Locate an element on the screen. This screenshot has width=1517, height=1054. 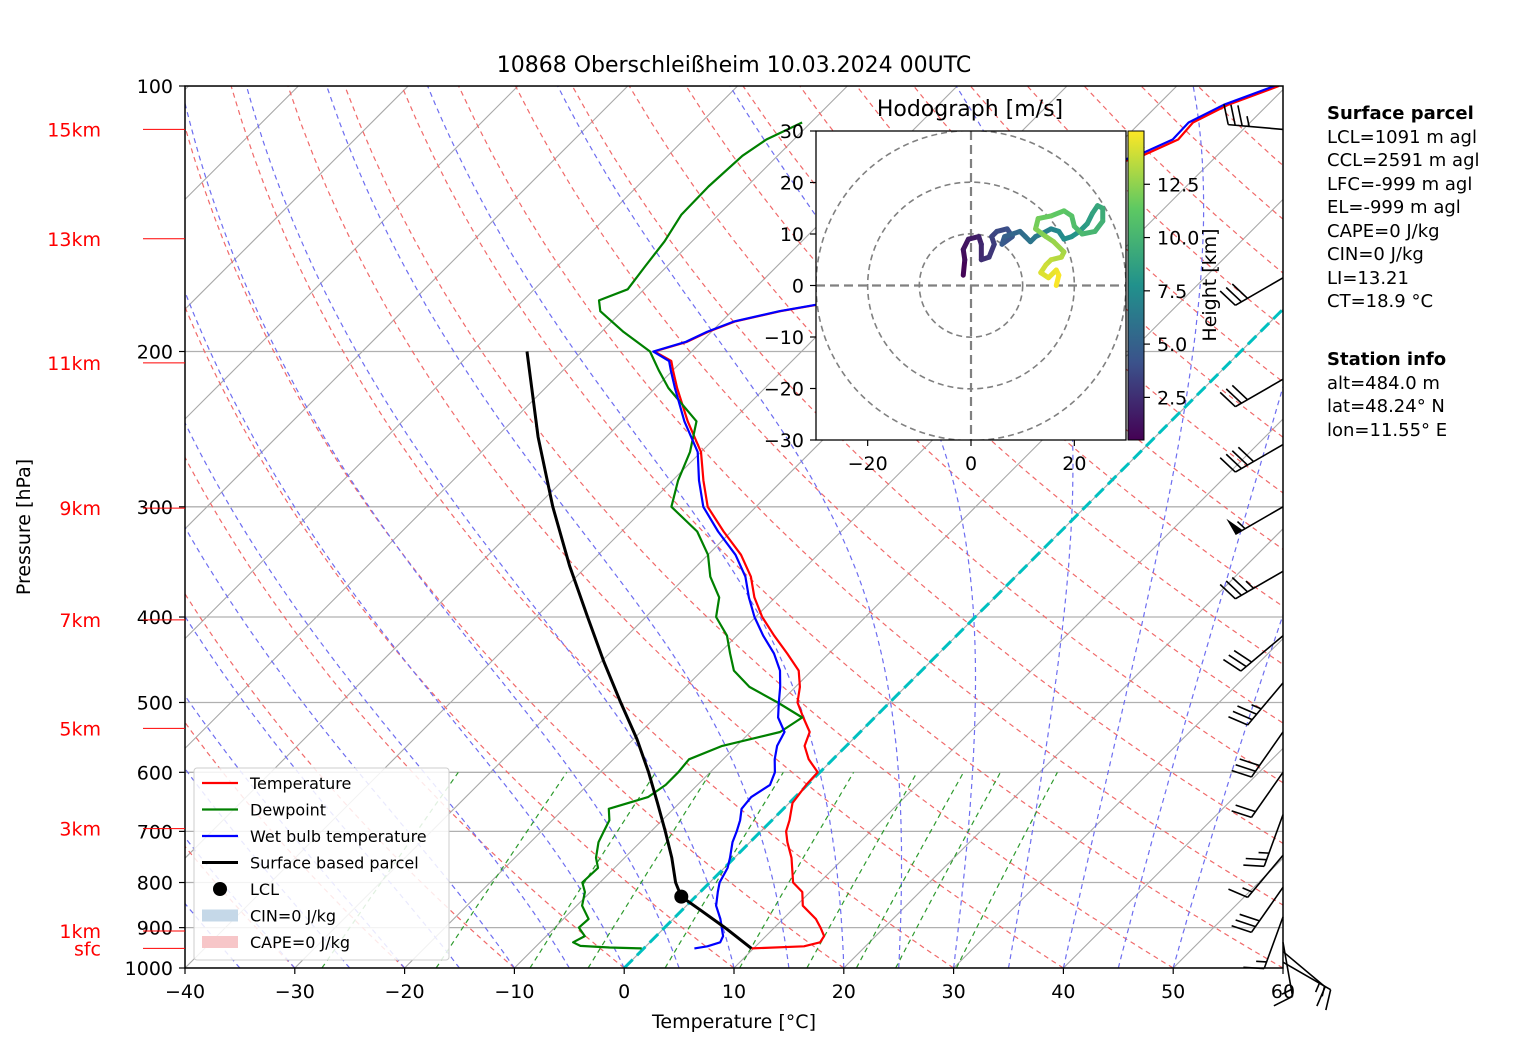
hodograph-y-tick-label: 20 is located at coordinates (792, 184).